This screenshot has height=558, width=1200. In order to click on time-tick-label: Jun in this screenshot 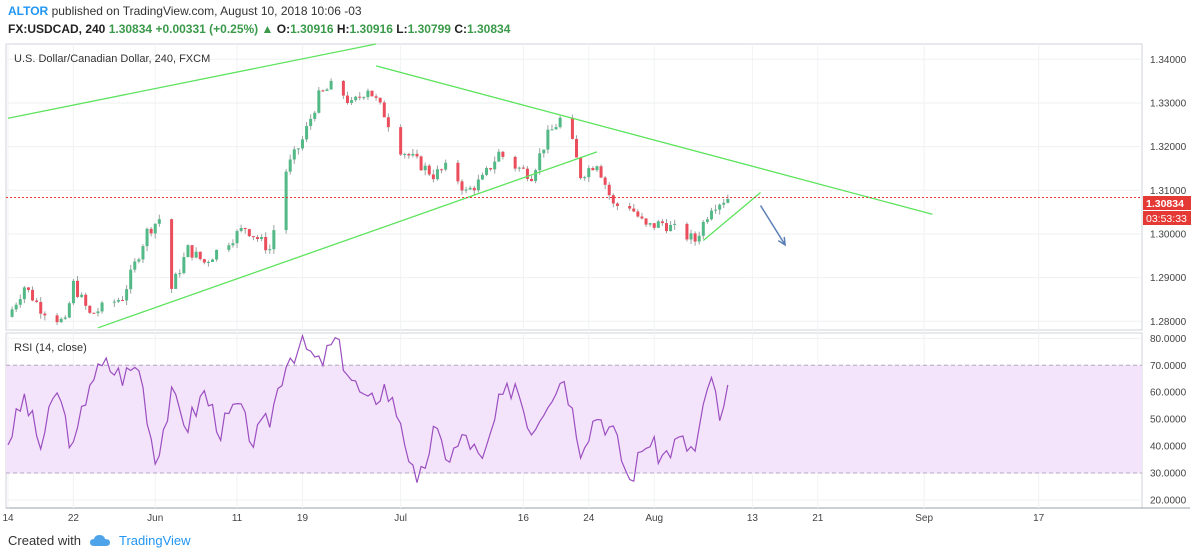, I will do `click(155, 518)`.